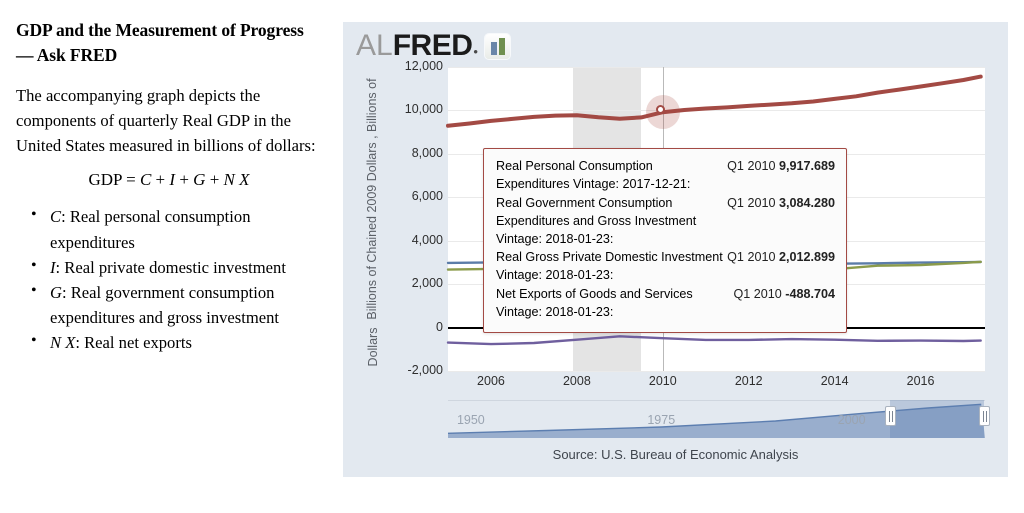  Describe the element at coordinates (781, 176) in the screenshot. I see `tooltip-series-value: Q1 2010 9,917.689` at that location.